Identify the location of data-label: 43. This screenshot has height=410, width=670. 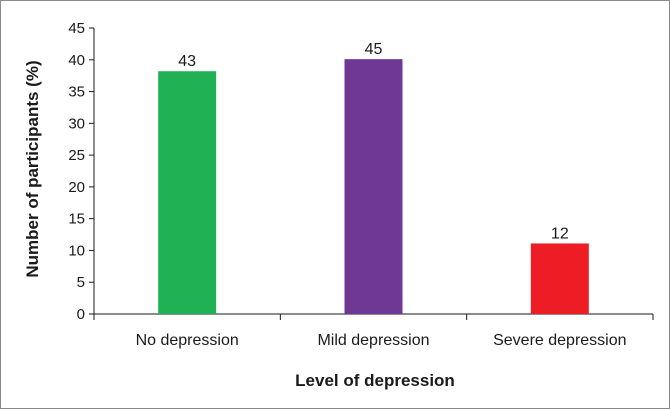
(187, 61).